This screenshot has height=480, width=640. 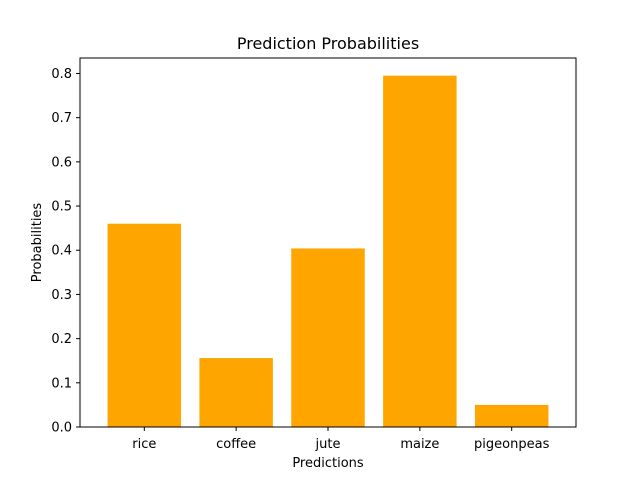 I want to click on y-tick-label: 0.1, so click(x=61, y=383).